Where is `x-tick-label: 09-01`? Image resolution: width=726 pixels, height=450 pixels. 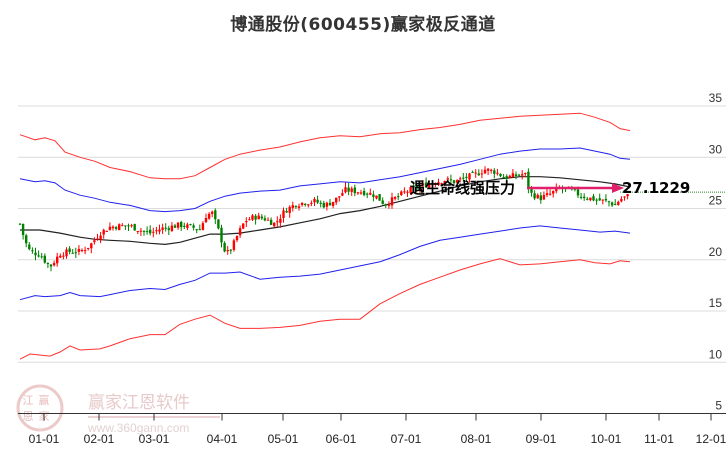 x-tick-label: 09-01 is located at coordinates (541, 439).